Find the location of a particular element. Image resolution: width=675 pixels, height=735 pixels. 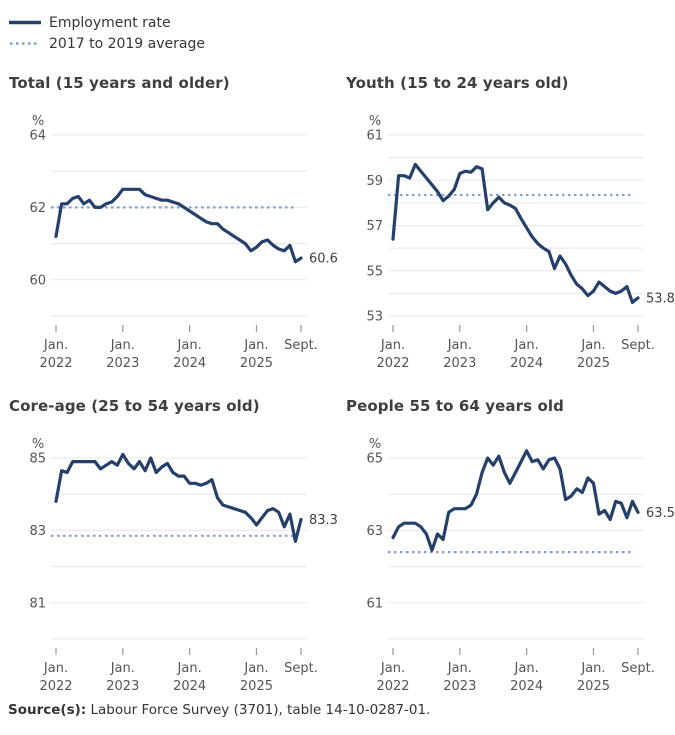

chart-legend: Employment rate 2017 to 2019 average is located at coordinates (337, 27).